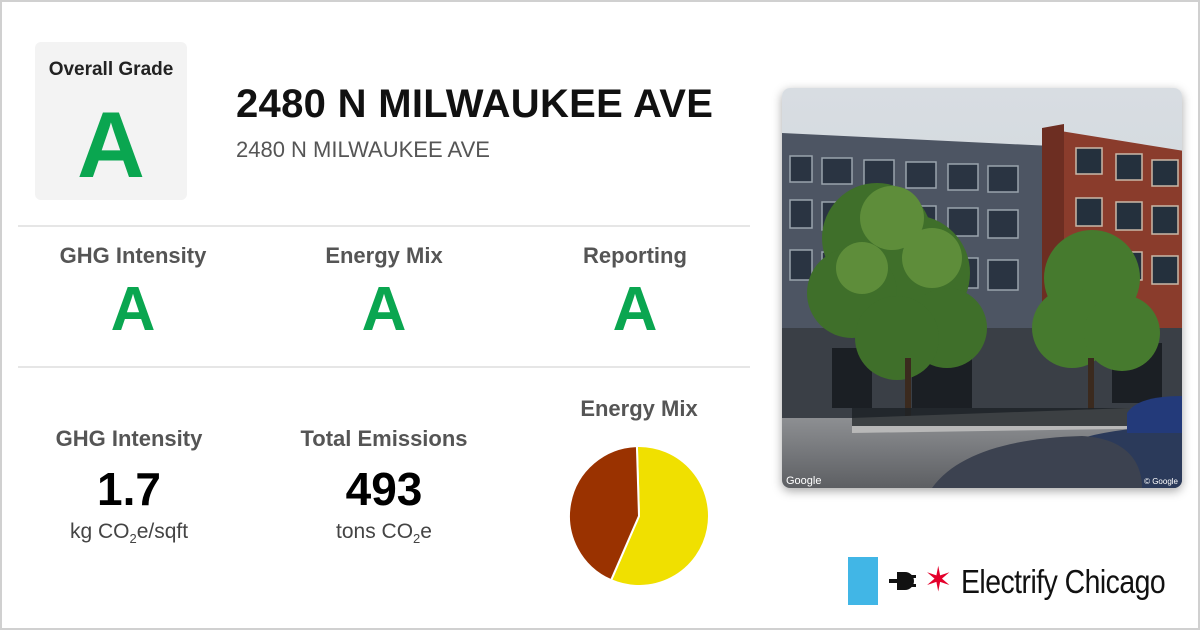 The width and height of the screenshot is (1200, 630). What do you see at coordinates (111, 69) in the screenshot?
I see `overall-grade-label: Overall Grade` at bounding box center [111, 69].